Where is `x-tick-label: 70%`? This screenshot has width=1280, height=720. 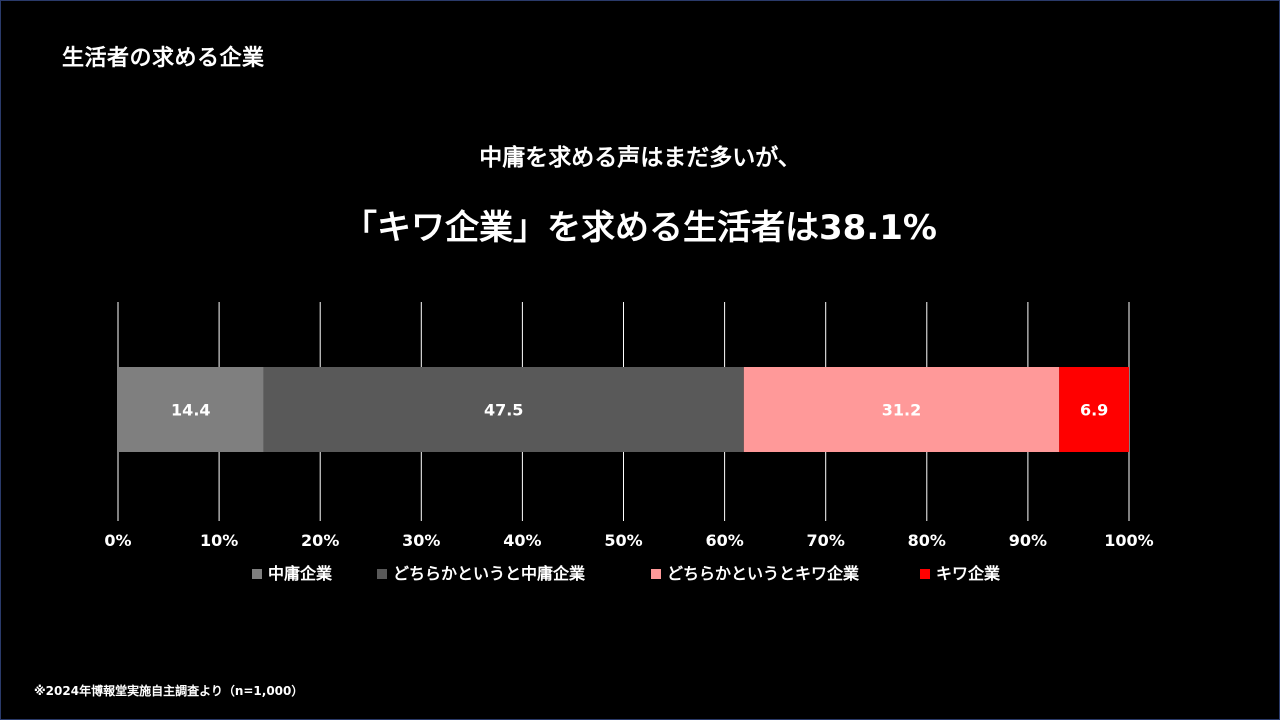
x-tick-label: 70% is located at coordinates (826, 540).